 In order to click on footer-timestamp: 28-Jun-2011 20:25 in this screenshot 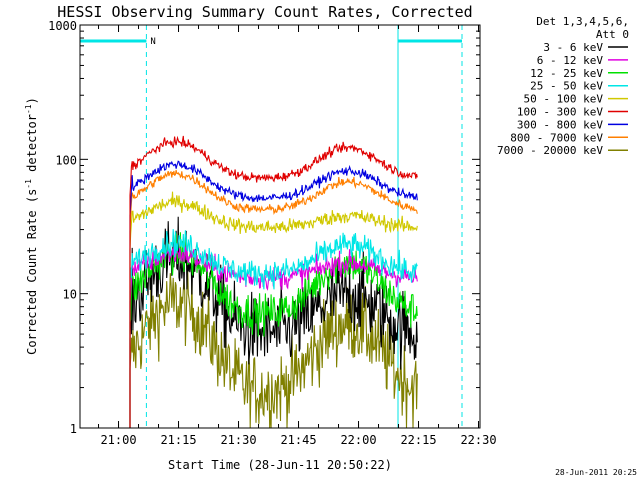, I will do `click(596, 472)`.